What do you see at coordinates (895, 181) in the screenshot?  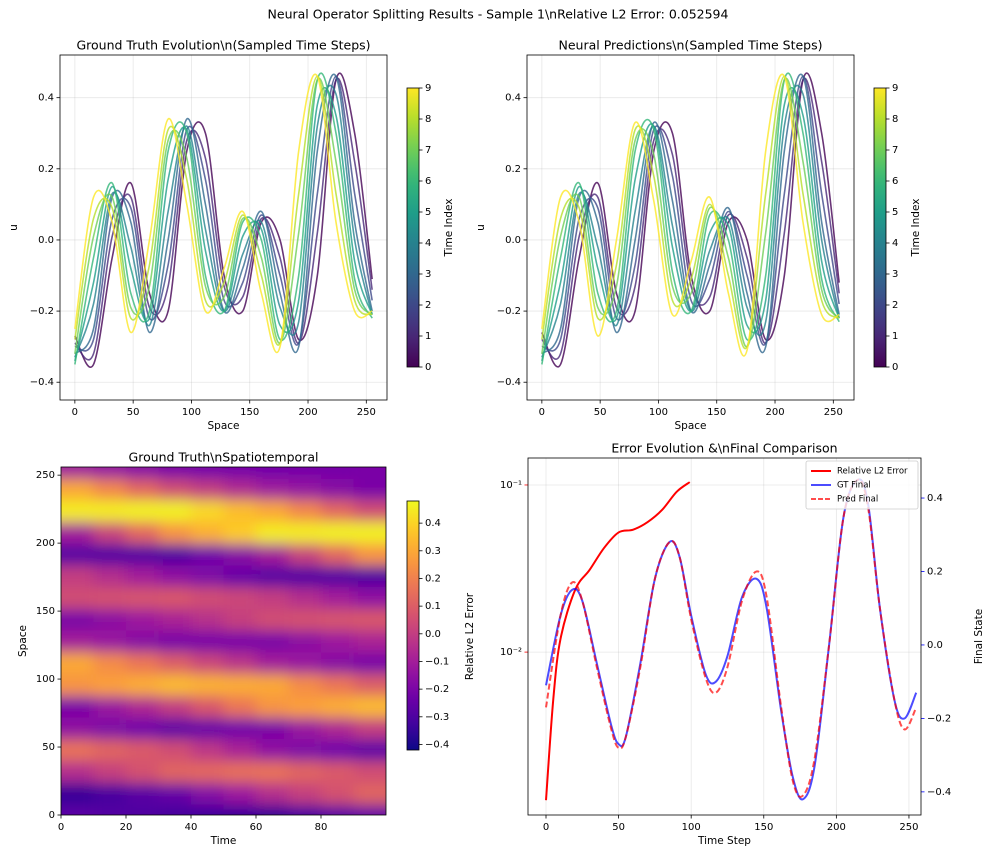 I see `colorbar-tick-label: 6` at bounding box center [895, 181].